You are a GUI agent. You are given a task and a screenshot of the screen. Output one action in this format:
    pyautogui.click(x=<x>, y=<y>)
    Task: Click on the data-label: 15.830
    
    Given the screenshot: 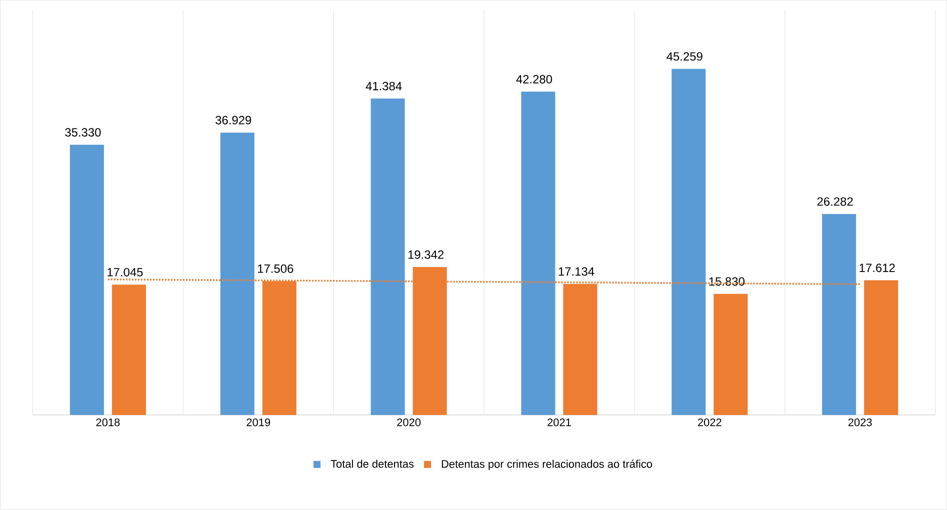 What is the action you would take?
    pyautogui.click(x=726, y=281)
    